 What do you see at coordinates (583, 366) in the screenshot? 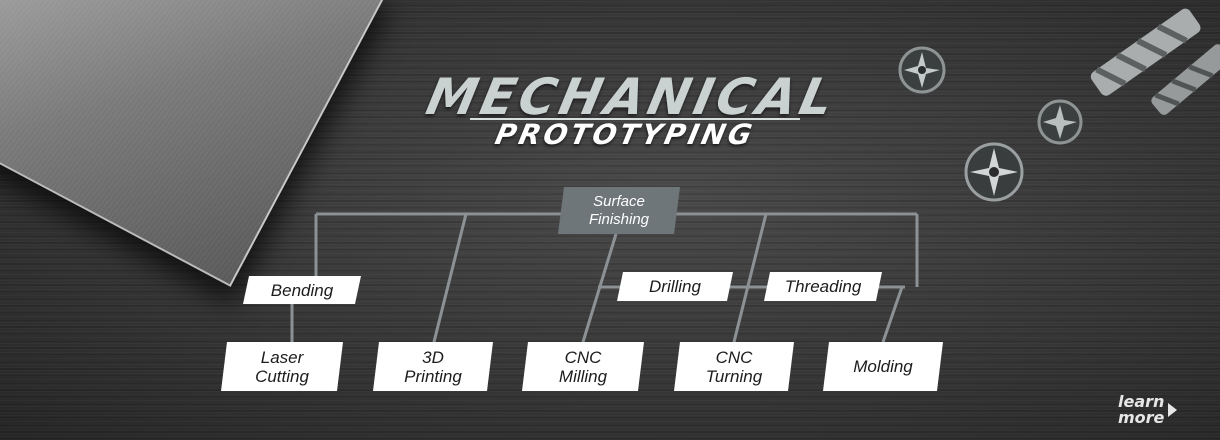
I see `node-cnc-milling: CNC Milling` at bounding box center [583, 366].